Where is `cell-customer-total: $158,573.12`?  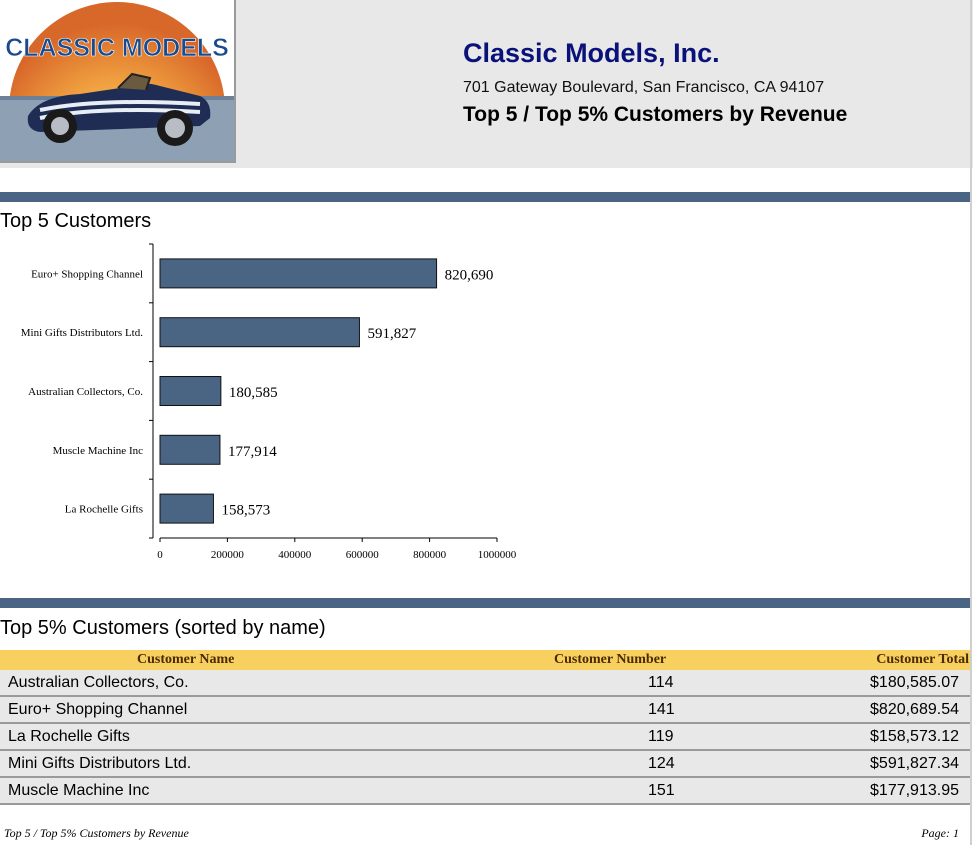
cell-customer-total: $158,573.12 is located at coordinates (914, 736).